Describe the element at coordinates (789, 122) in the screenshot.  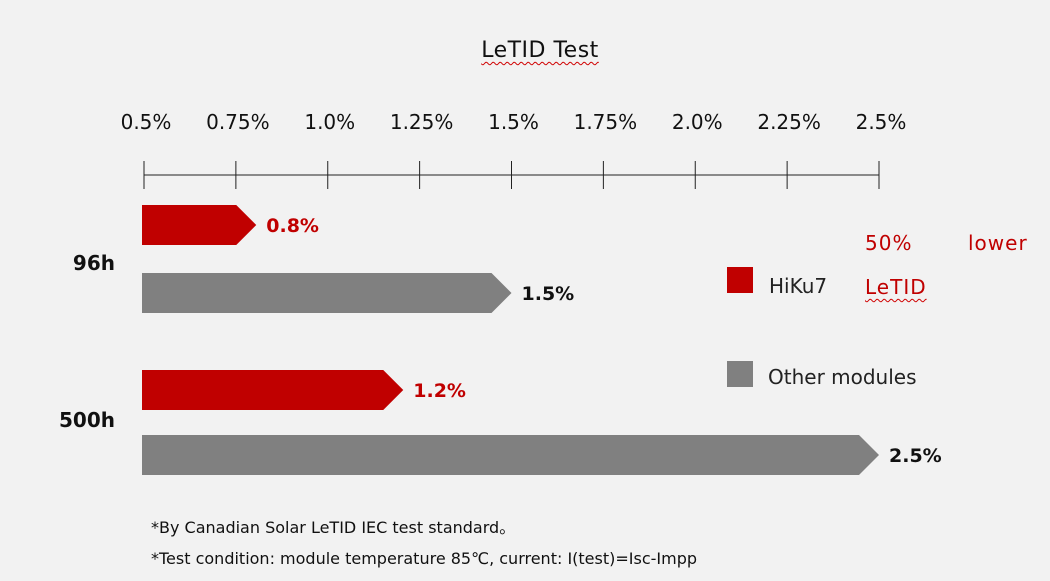
I see `x-tick-label-7: 2.25%` at that location.